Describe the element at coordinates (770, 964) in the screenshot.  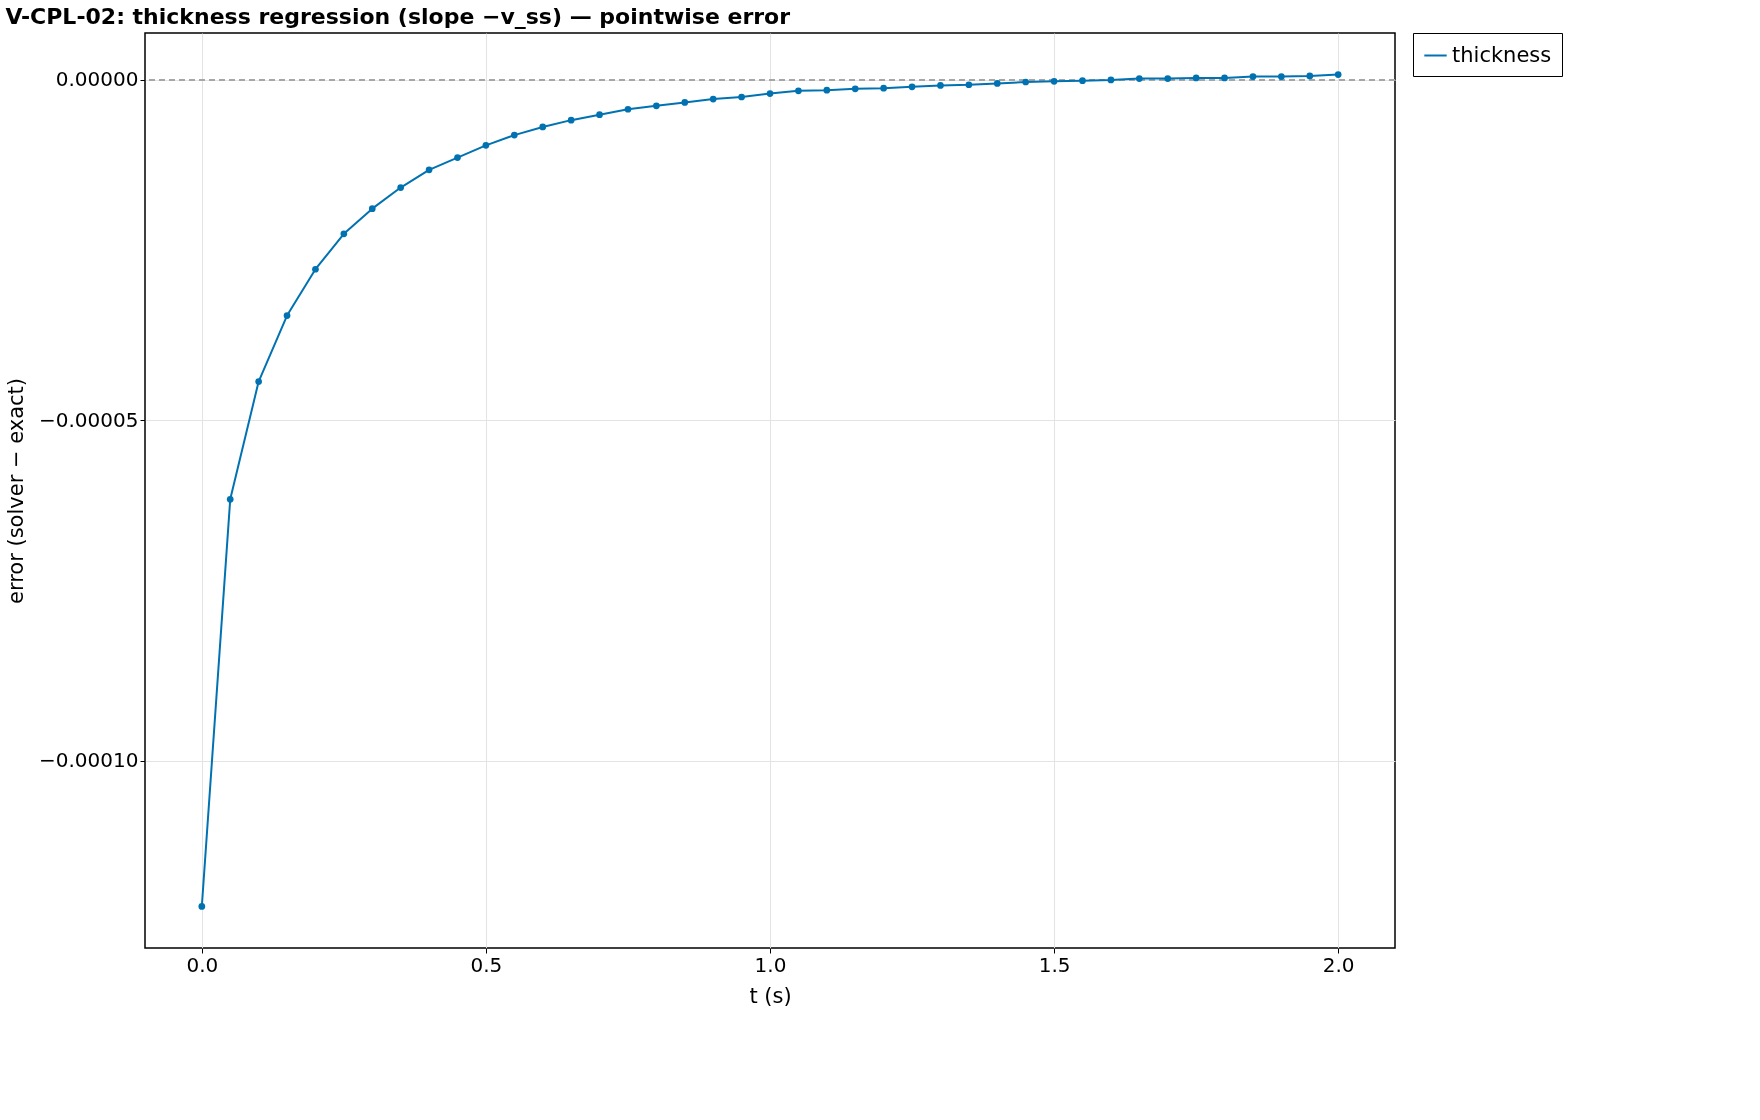
I see `x-tick-label: 1.0` at that location.